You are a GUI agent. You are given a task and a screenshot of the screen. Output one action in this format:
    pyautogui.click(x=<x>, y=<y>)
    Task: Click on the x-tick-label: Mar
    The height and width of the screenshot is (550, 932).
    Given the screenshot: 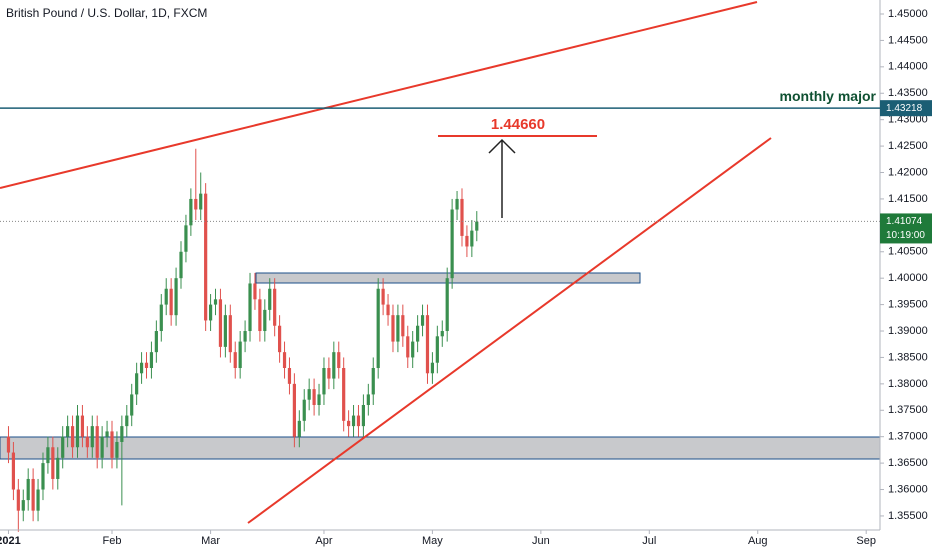 What is the action you would take?
    pyautogui.click(x=210, y=541)
    